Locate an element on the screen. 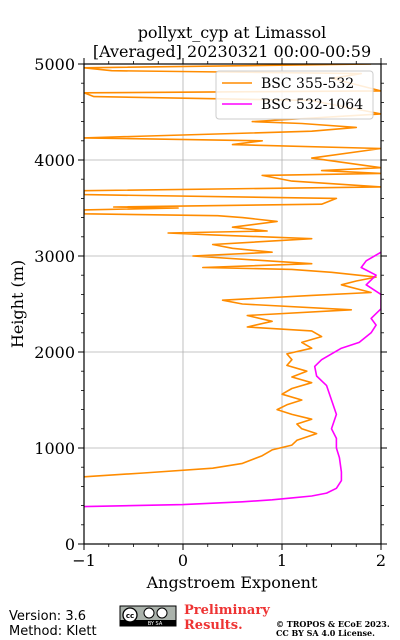 The width and height of the screenshot is (400, 640). x-tick-label: −1 is located at coordinates (84, 560).